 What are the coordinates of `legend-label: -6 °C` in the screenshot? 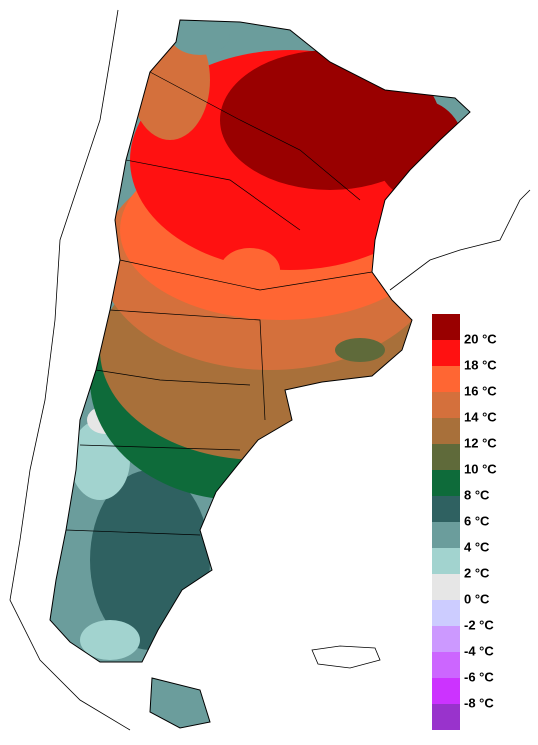 It's located at (479, 676).